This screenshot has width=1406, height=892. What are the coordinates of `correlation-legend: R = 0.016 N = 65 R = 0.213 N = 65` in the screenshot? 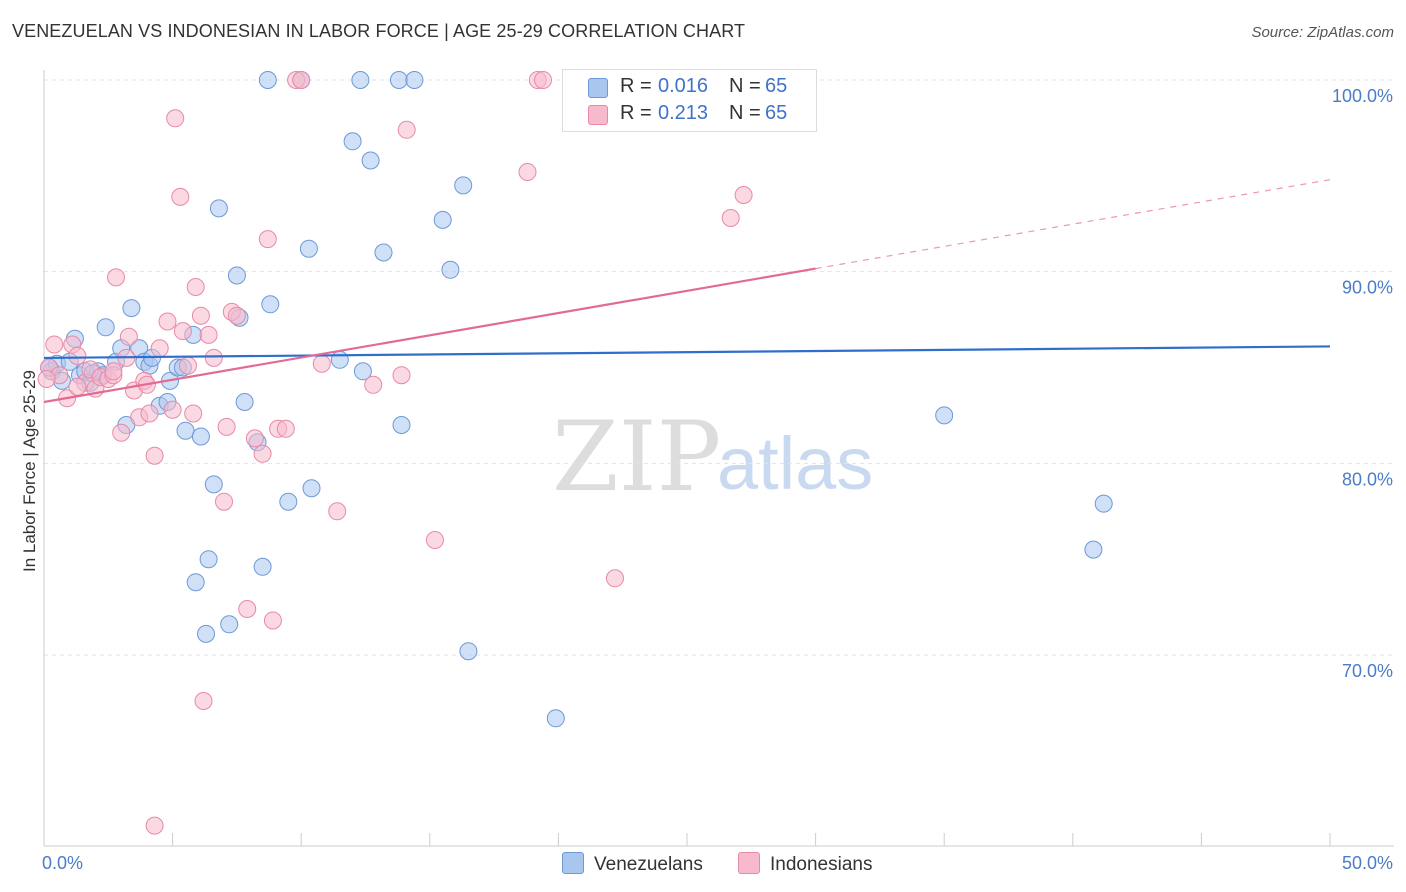 It's located at (689, 100).